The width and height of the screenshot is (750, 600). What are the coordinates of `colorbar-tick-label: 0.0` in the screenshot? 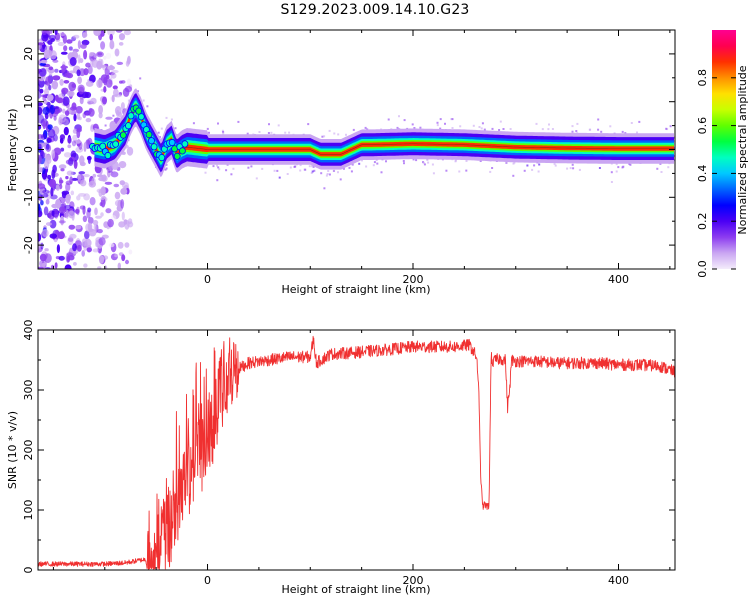 It's located at (702, 269).